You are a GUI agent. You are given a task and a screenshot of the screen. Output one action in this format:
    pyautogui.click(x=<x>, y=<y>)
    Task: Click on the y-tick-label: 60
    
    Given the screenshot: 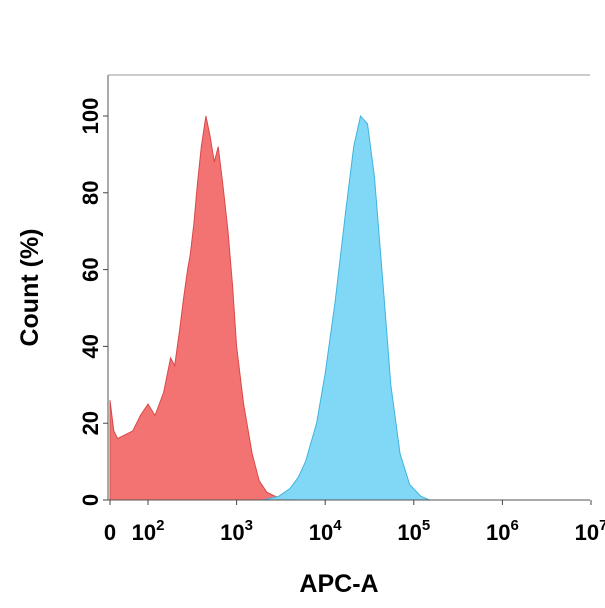 What is the action you would take?
    pyautogui.click(x=90, y=269)
    